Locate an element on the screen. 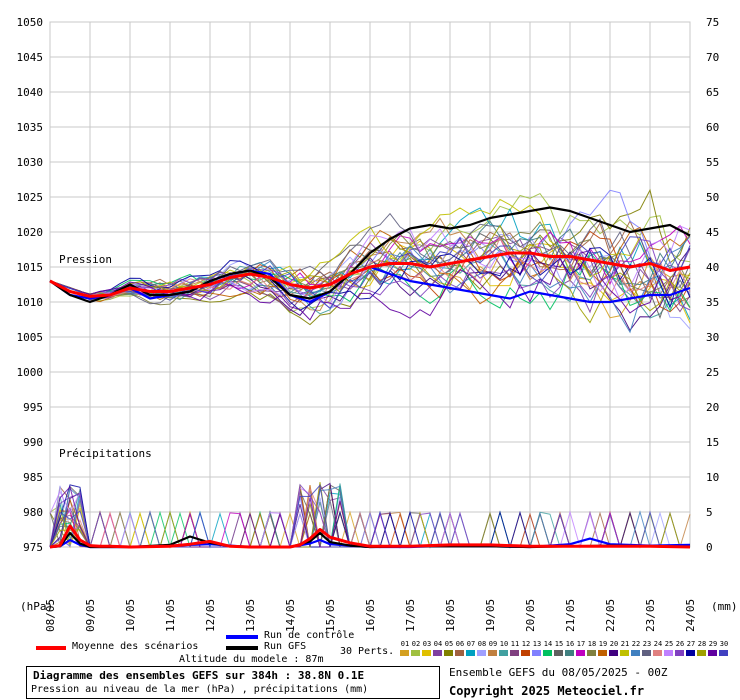 The height and width of the screenshot is (700, 740). pert-number: 20 is located at coordinates (614, 644).